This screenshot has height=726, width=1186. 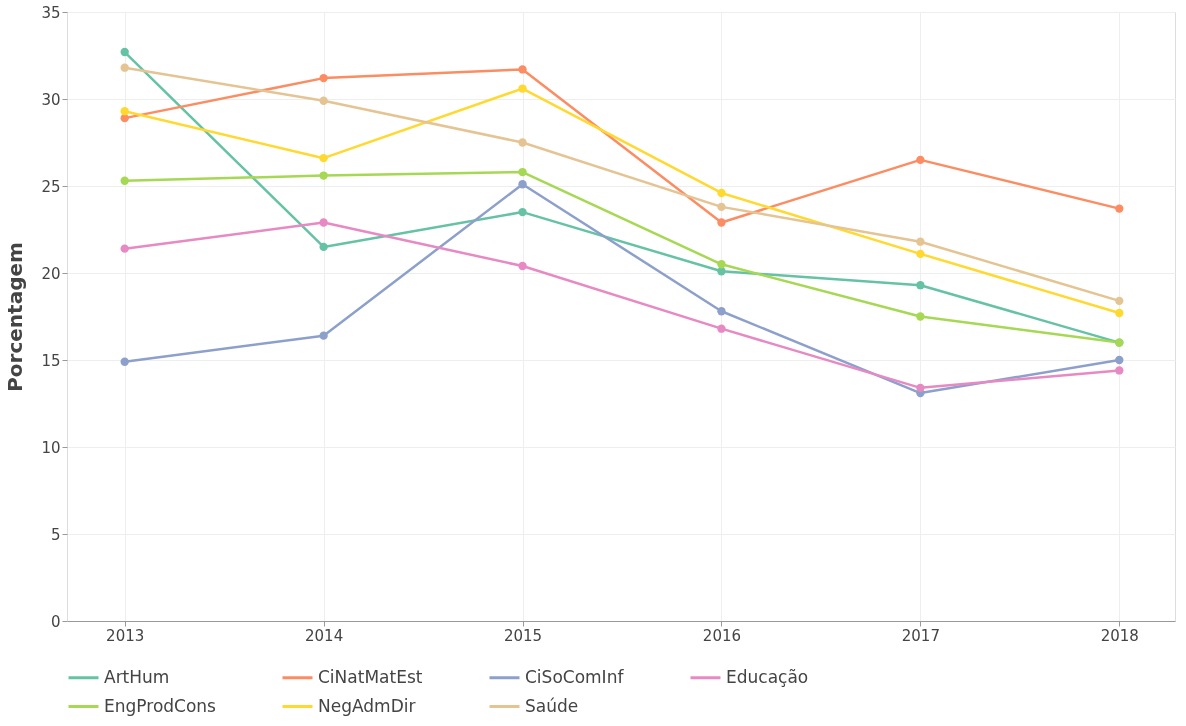 I want to click on x-tick-label: 2016, so click(x=722, y=635).